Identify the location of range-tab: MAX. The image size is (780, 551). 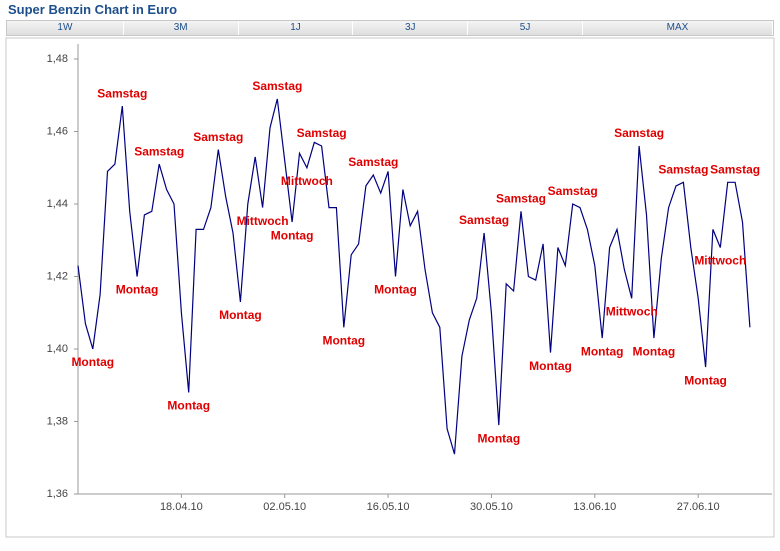
(678, 28).